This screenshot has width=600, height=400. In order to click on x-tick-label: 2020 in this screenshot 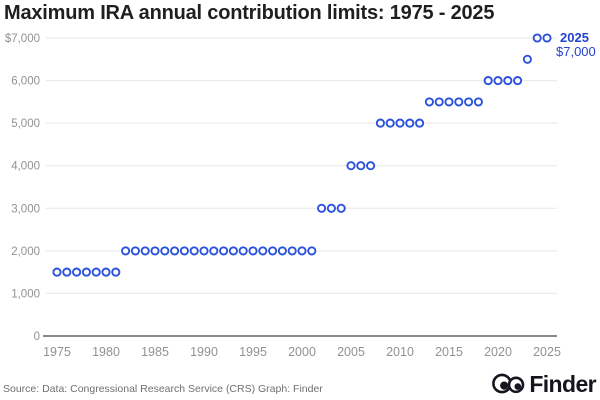, I will do `click(498, 352)`.